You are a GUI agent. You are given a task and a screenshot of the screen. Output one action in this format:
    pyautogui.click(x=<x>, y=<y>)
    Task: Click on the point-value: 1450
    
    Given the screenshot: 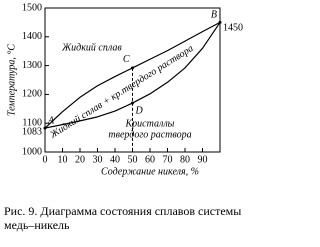 What is the action you would take?
    pyautogui.click(x=233, y=28)
    